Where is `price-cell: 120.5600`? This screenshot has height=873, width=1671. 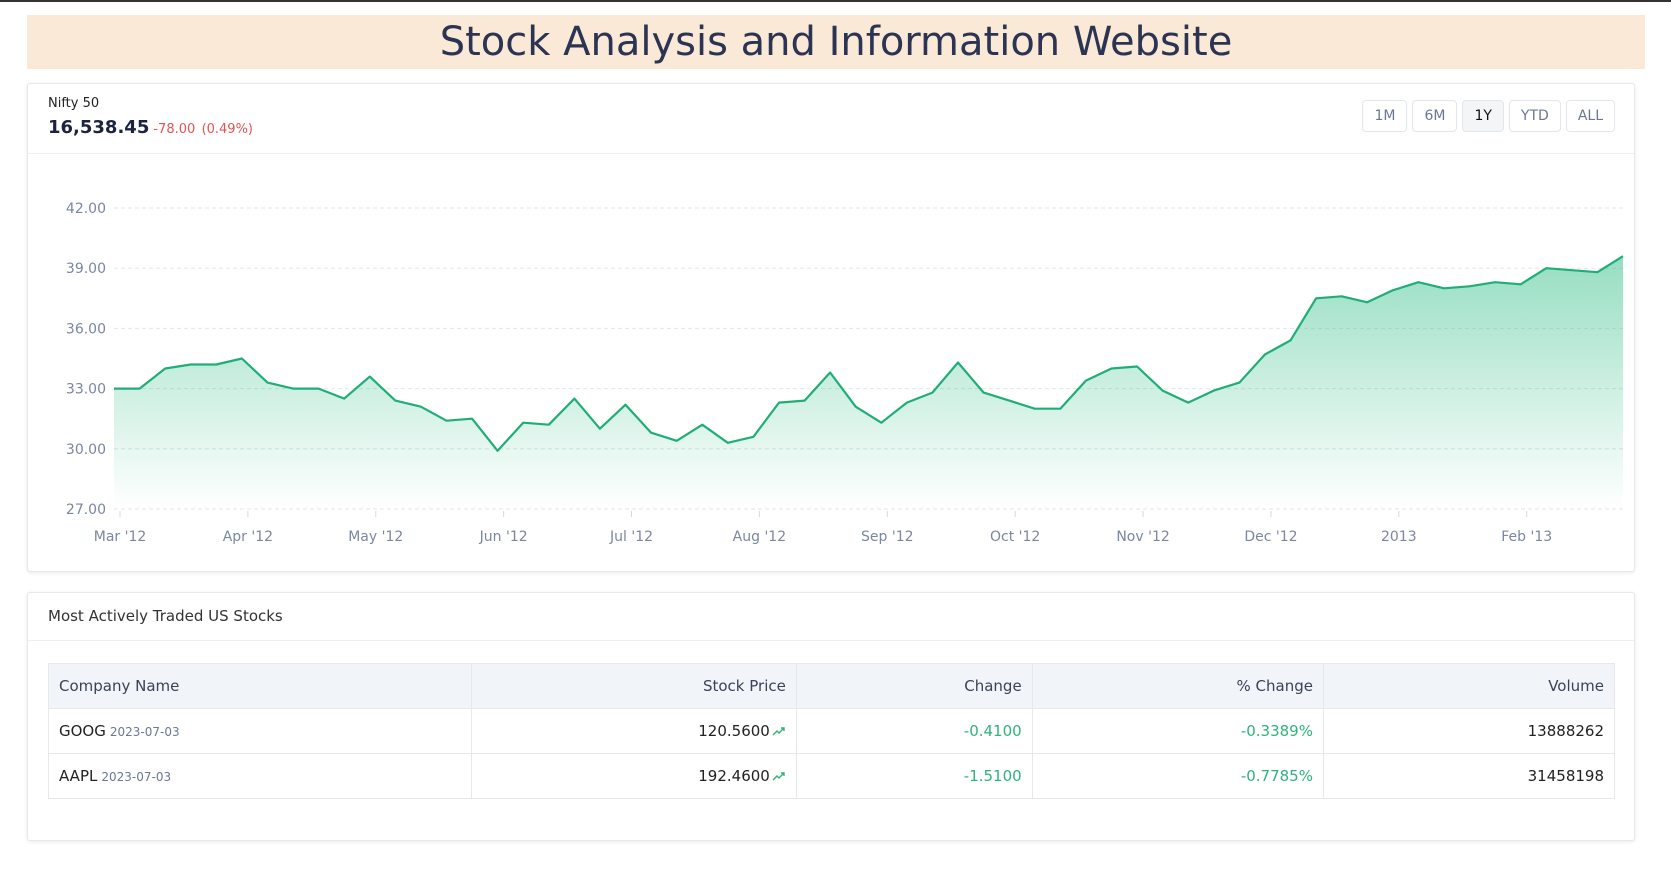
price-cell: 120.5600 is located at coordinates (634, 731).